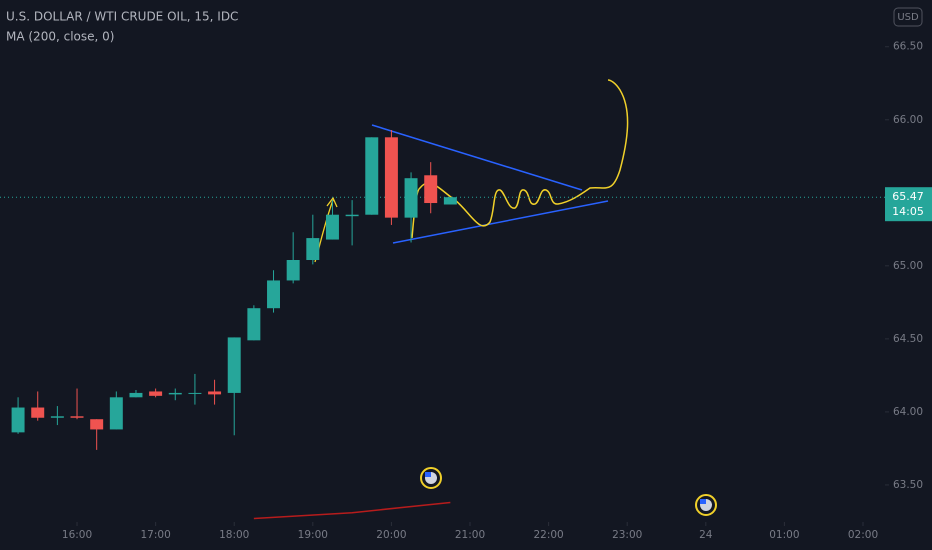  Describe the element at coordinates (548, 535) in the screenshot. I see `x-tick-label: 22:00` at that location.